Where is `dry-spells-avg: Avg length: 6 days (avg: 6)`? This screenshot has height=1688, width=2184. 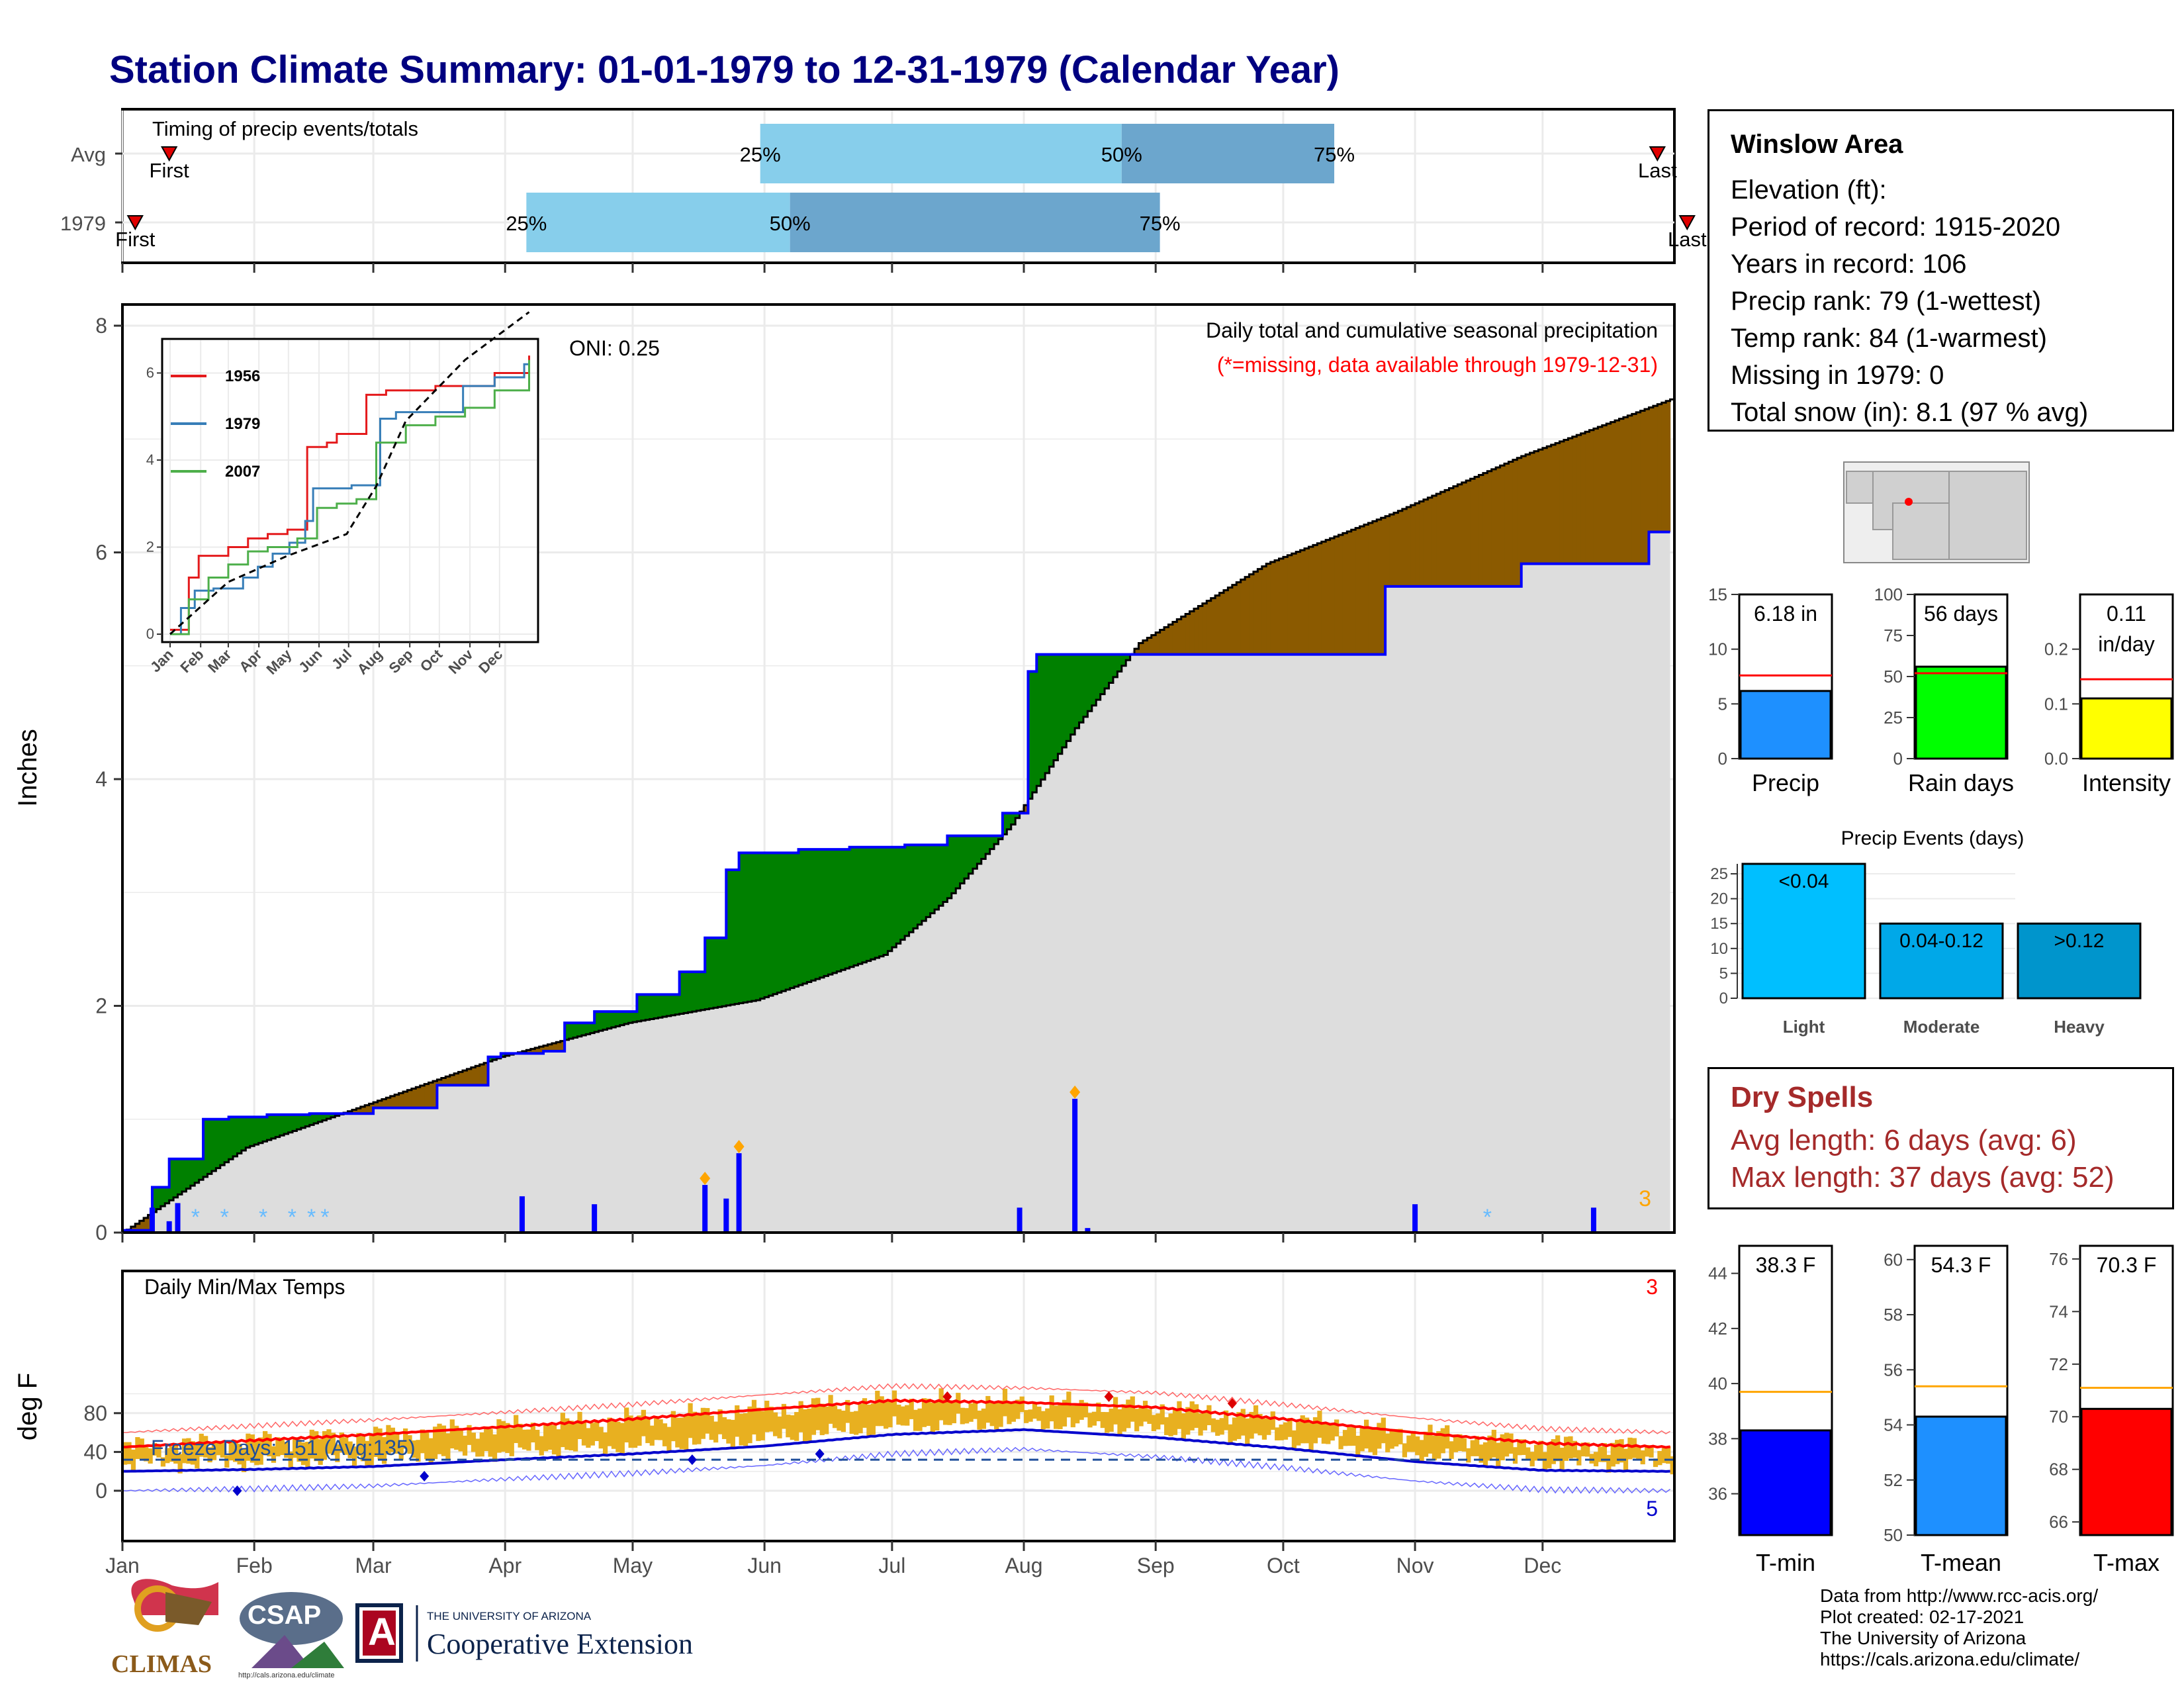 dry-spells-avg: Avg length: 6 days (avg: 6) is located at coordinates (1904, 1140).